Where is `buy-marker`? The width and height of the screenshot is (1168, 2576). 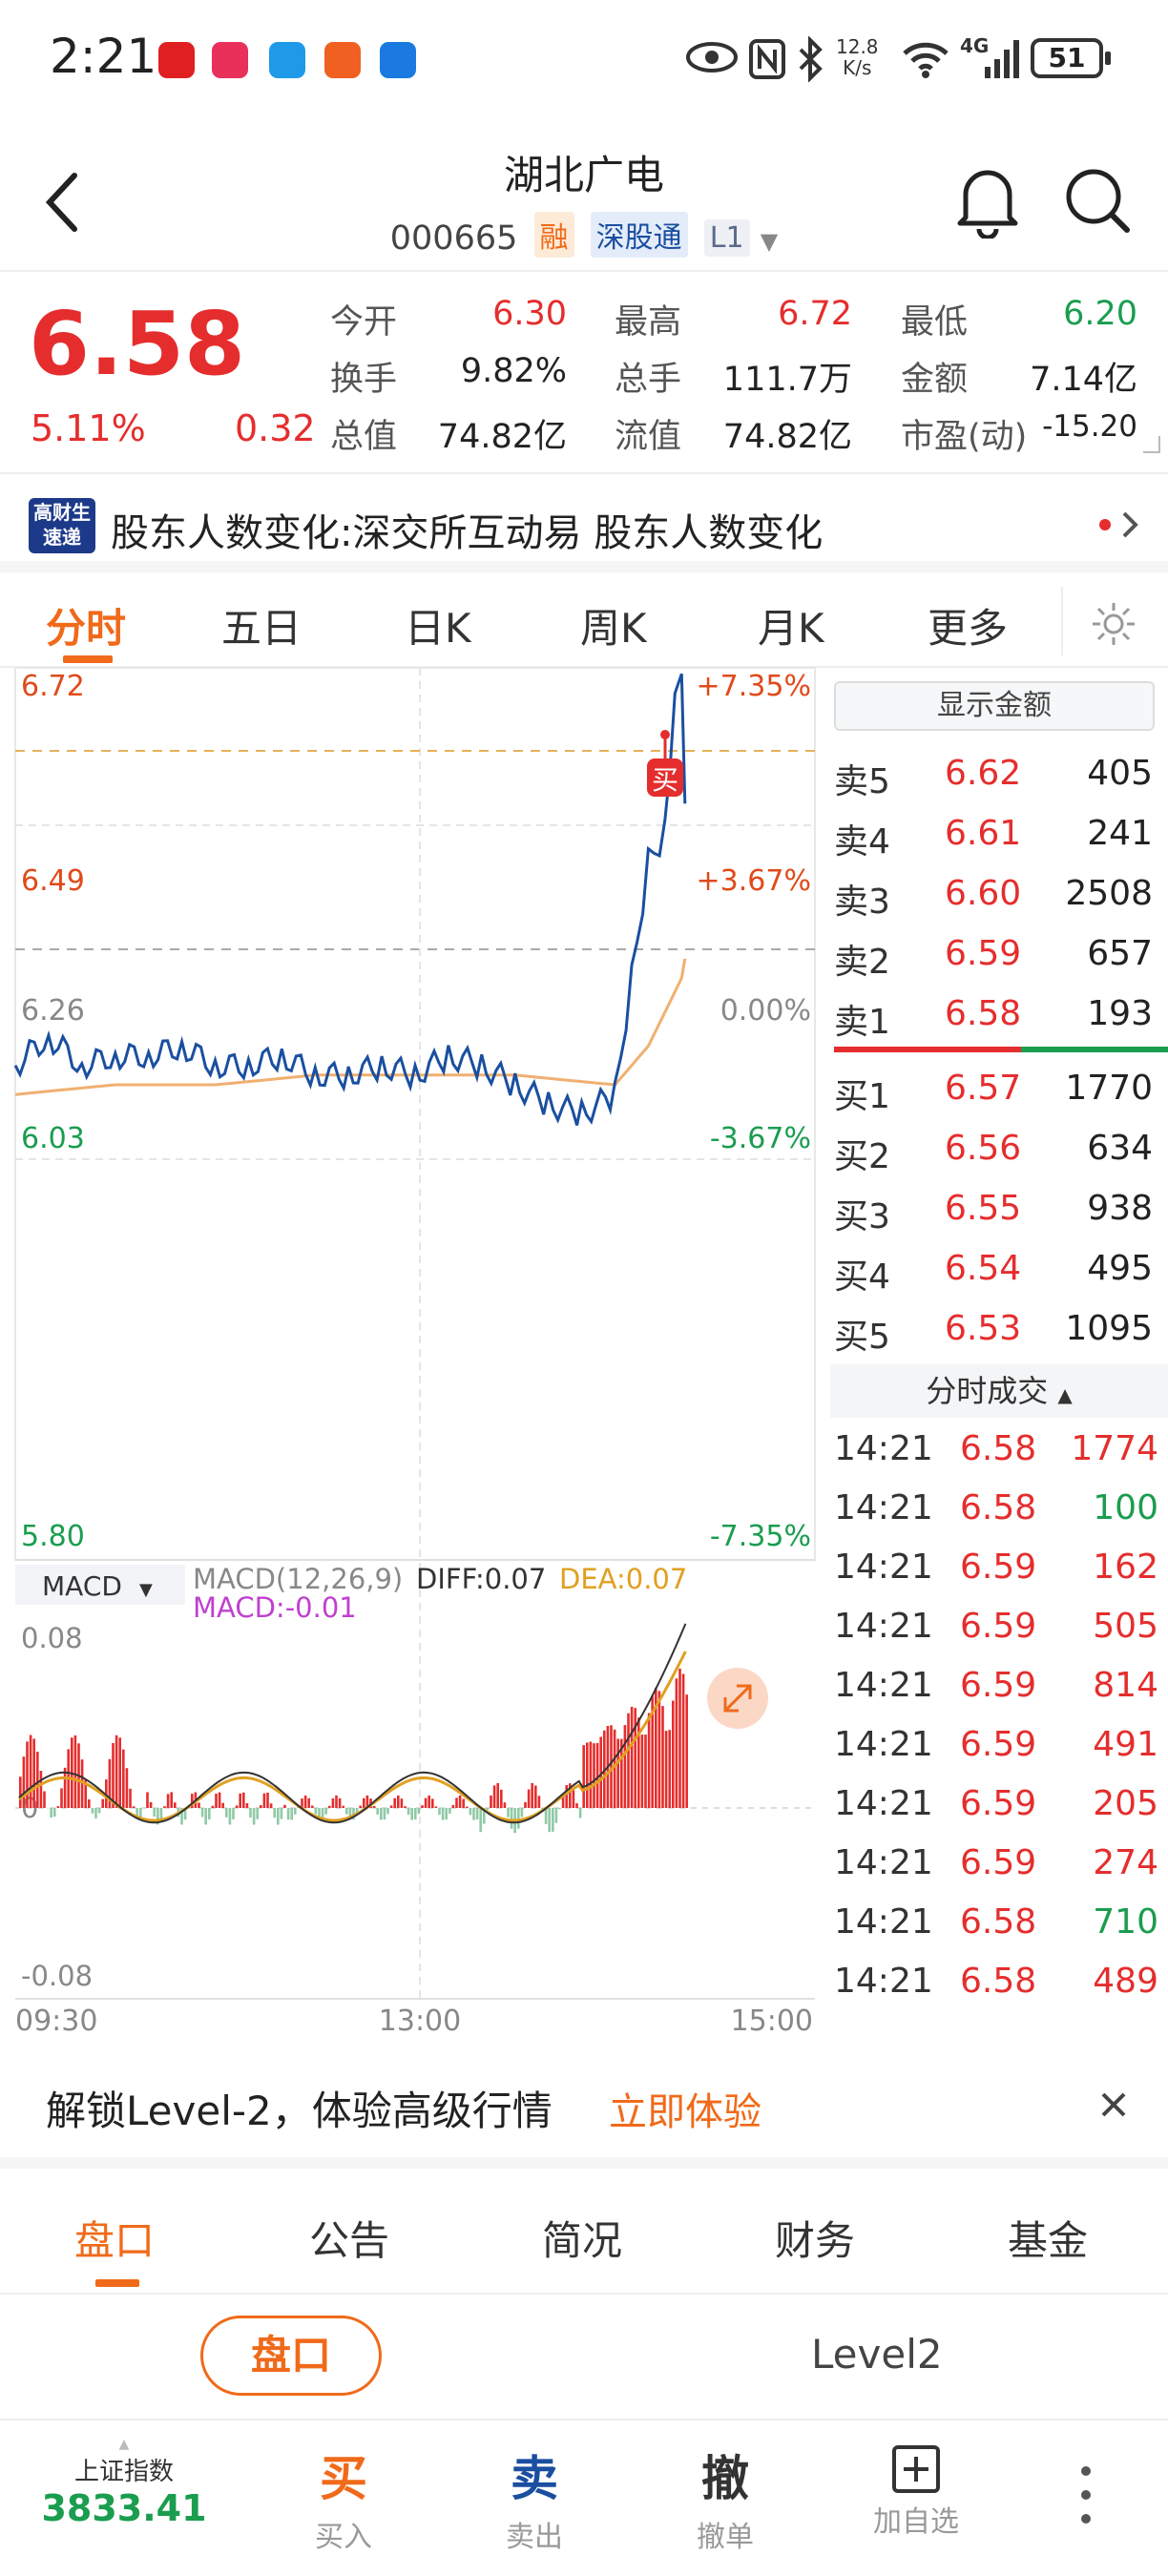 buy-marker is located at coordinates (665, 777).